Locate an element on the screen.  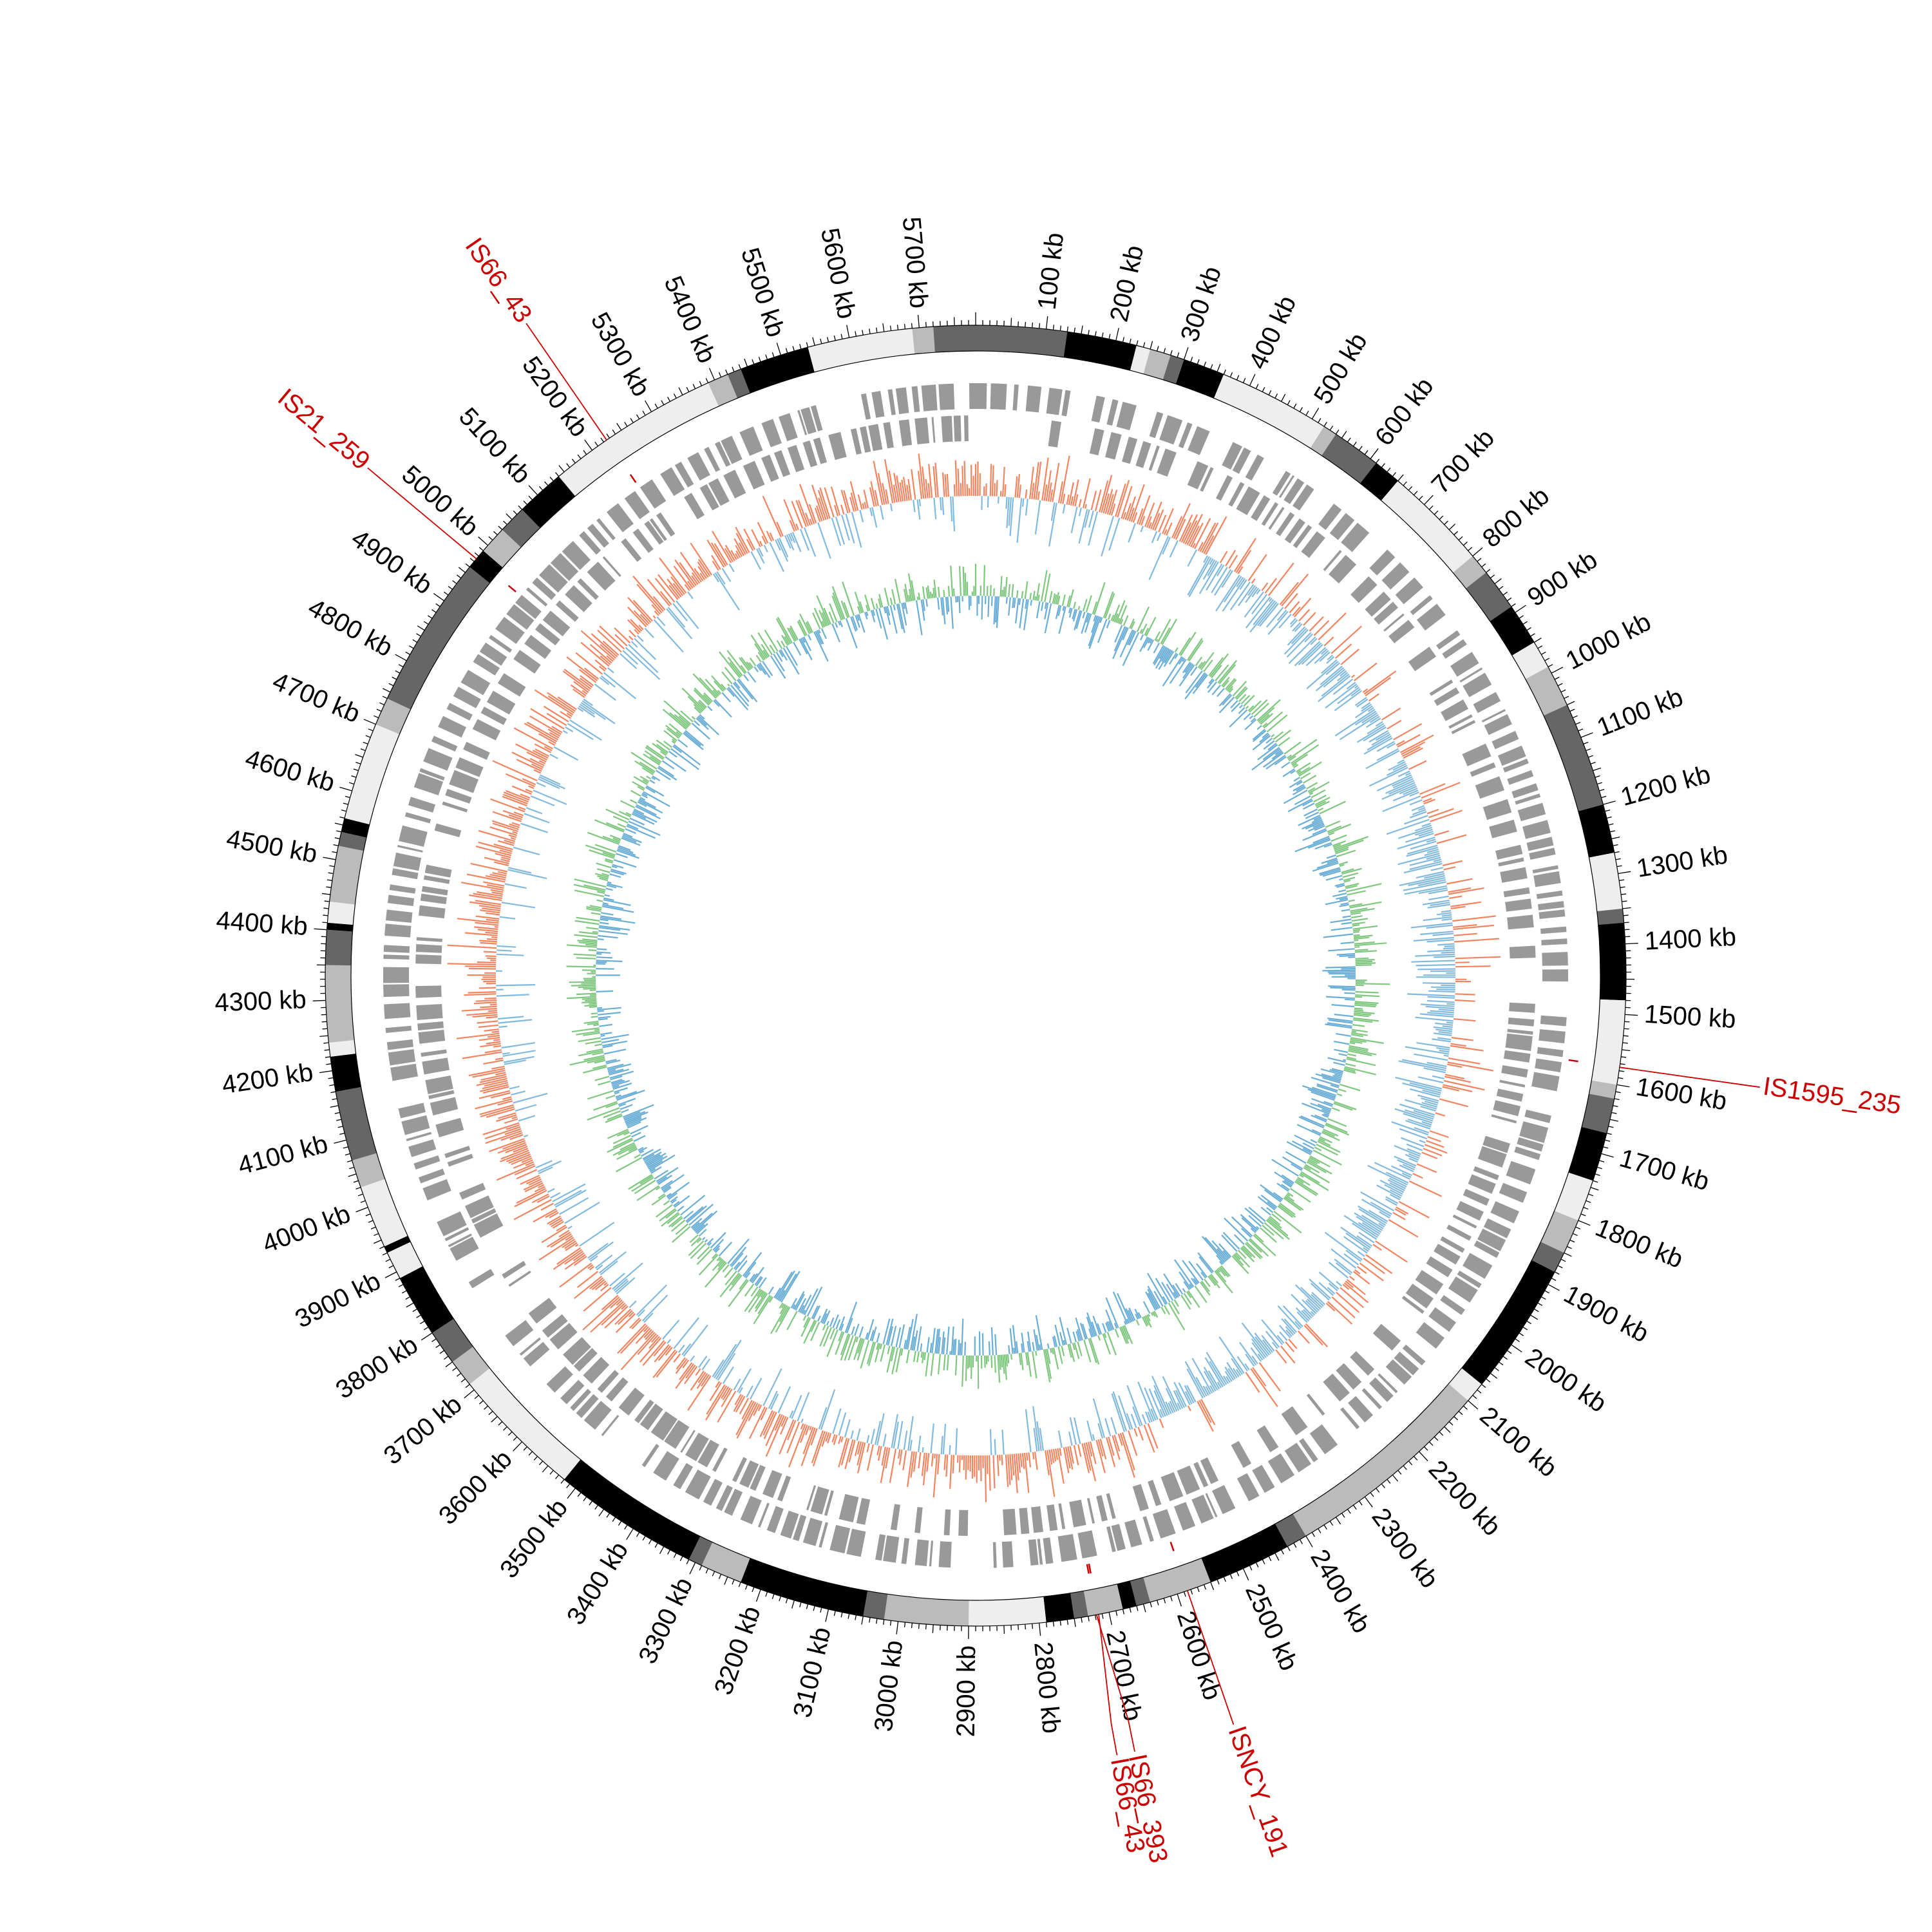
scale-label: 5500 kb is located at coordinates (762, 293).